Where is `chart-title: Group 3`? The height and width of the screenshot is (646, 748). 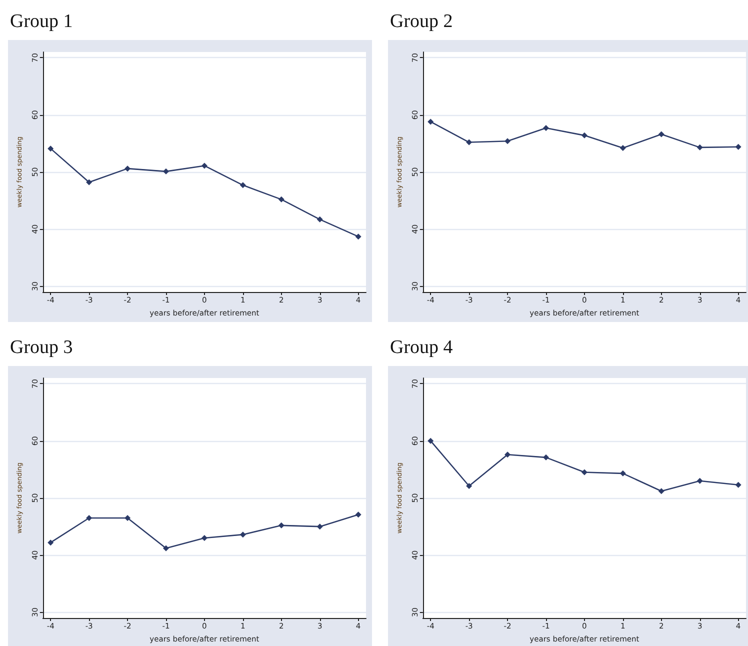 chart-title: Group 3 is located at coordinates (41, 348).